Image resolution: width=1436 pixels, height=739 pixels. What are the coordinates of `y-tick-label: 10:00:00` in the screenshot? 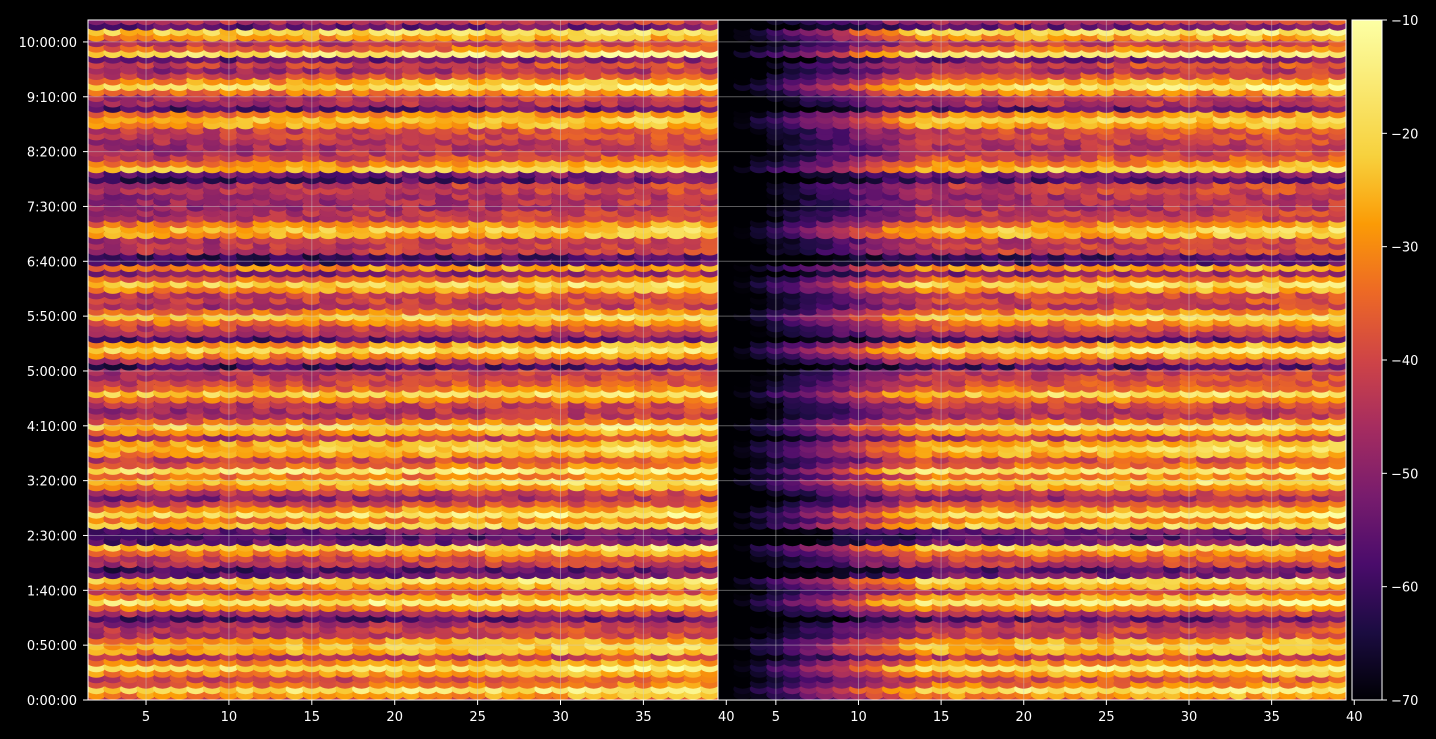 It's located at (48, 43).